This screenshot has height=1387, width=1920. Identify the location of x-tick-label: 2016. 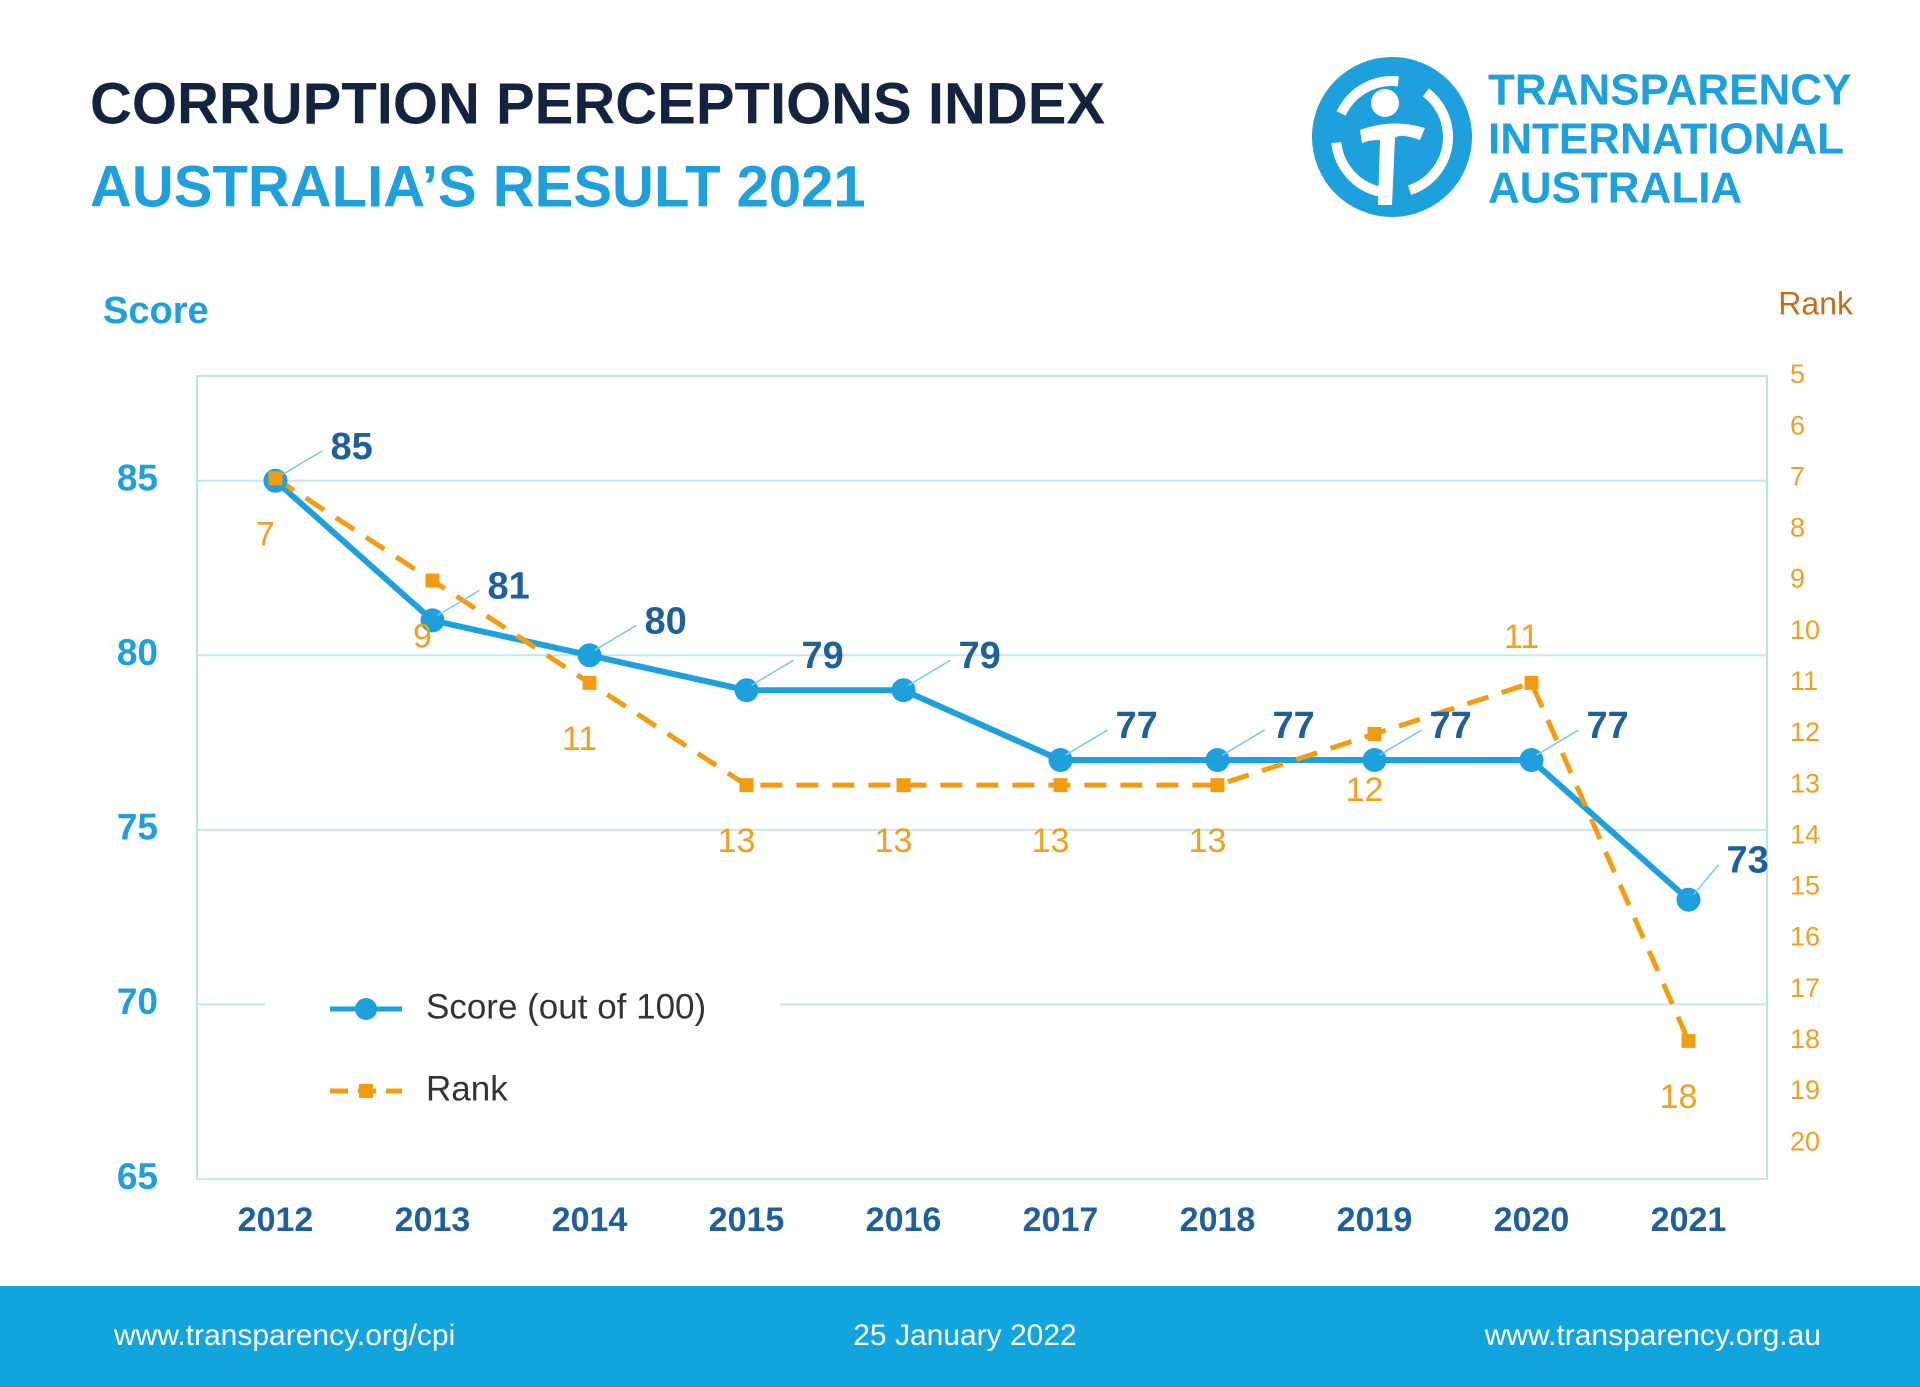
(904, 1220).